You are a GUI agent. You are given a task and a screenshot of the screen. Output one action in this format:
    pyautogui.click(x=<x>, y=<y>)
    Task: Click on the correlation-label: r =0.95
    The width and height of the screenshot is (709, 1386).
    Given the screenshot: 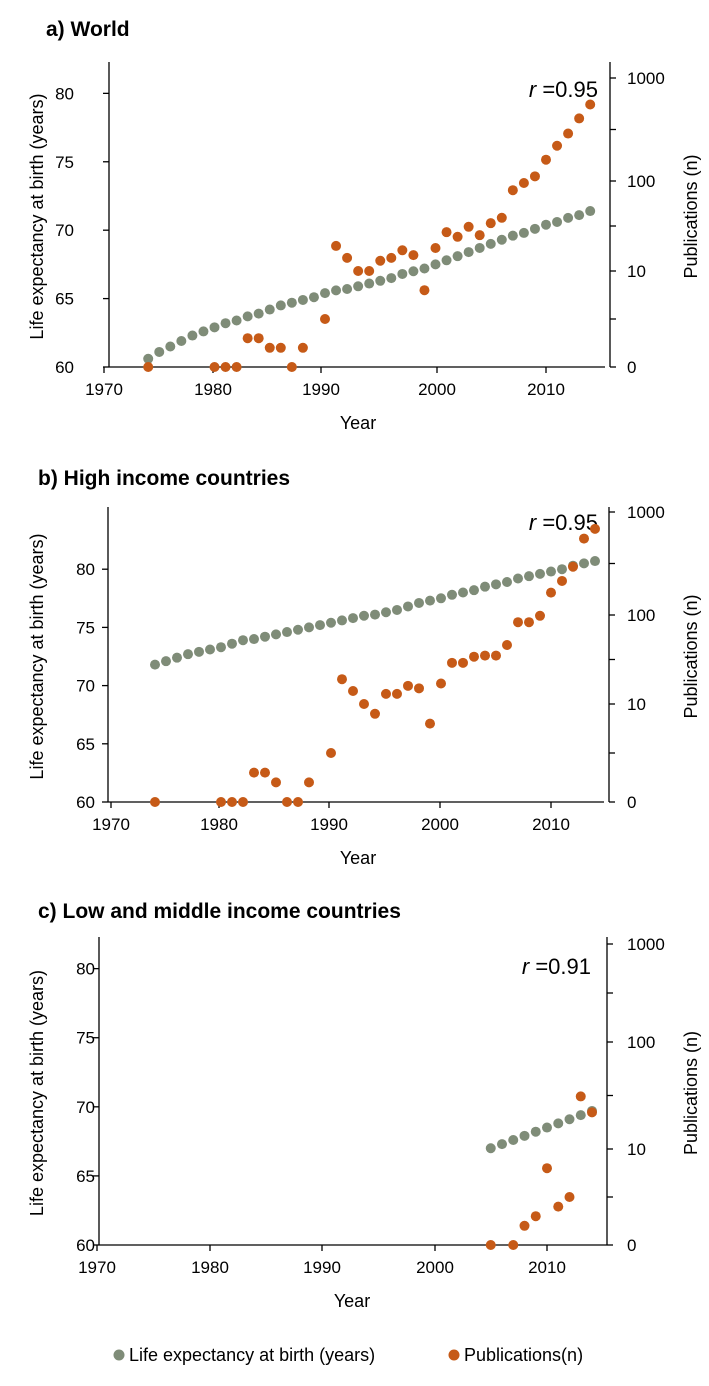 What is the action you would take?
    pyautogui.click(x=563, y=522)
    